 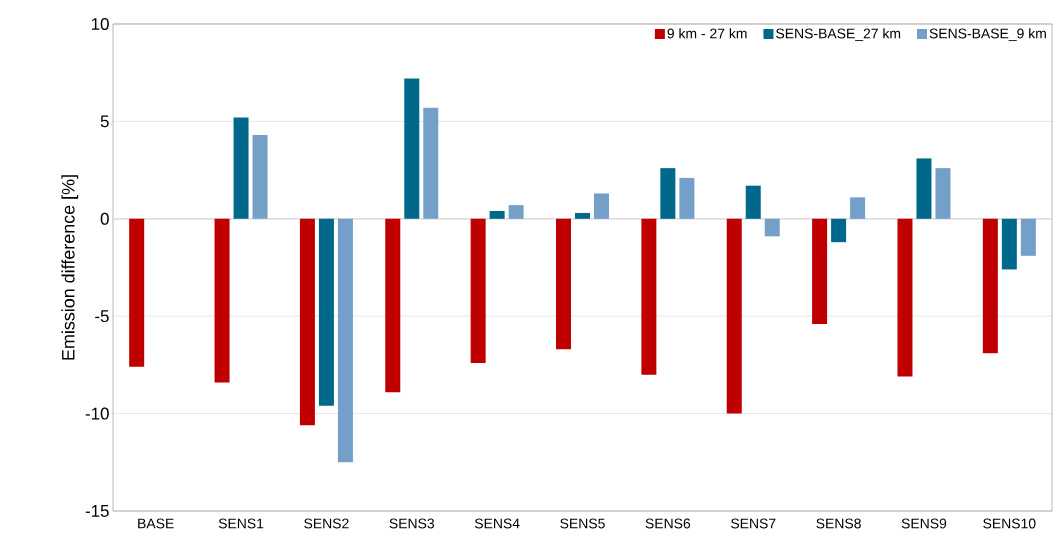 What do you see at coordinates (1009, 523) in the screenshot?
I see `x-tick-label: SENS10` at bounding box center [1009, 523].